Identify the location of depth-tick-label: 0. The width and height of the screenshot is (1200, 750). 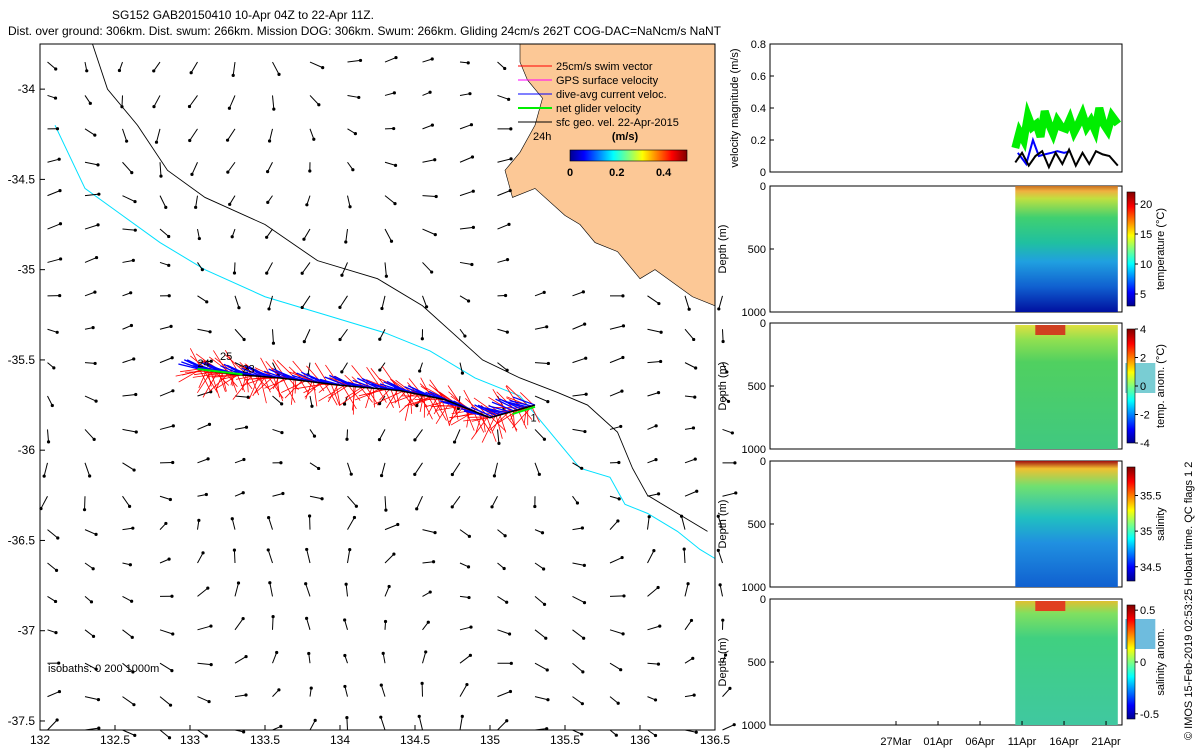
(763, 324).